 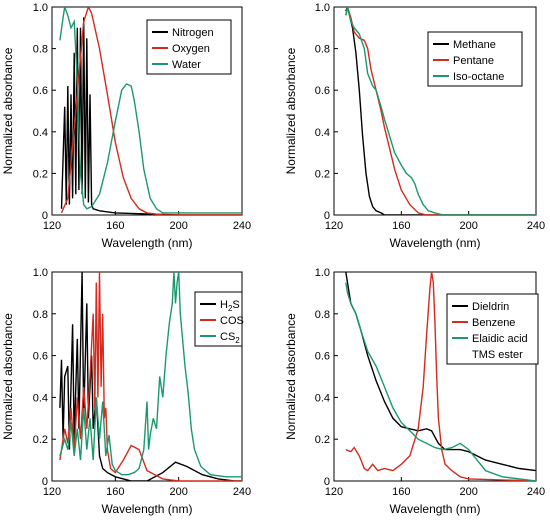 I want to click on series-line-cs2, so click(x=150, y=375).